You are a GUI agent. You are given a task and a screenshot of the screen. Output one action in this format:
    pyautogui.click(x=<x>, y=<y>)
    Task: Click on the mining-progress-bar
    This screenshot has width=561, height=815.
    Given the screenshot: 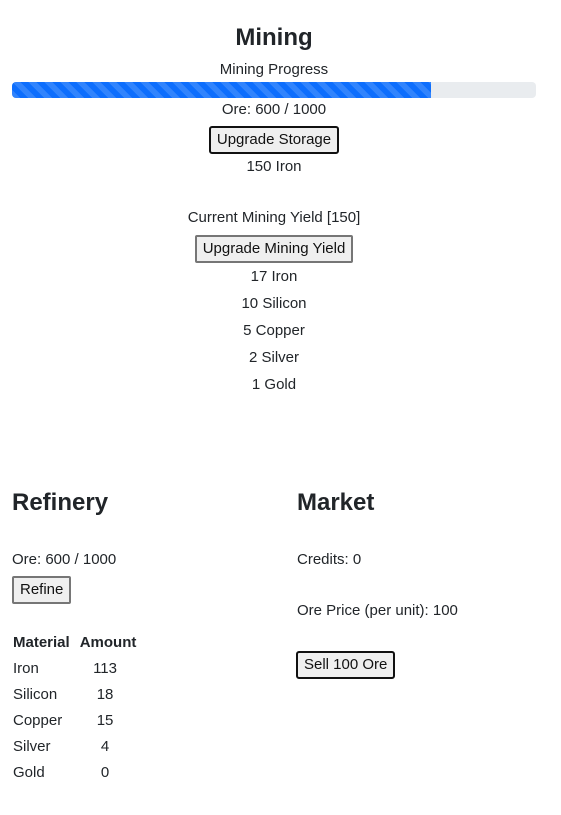 What is the action you would take?
    pyautogui.click(x=274, y=90)
    